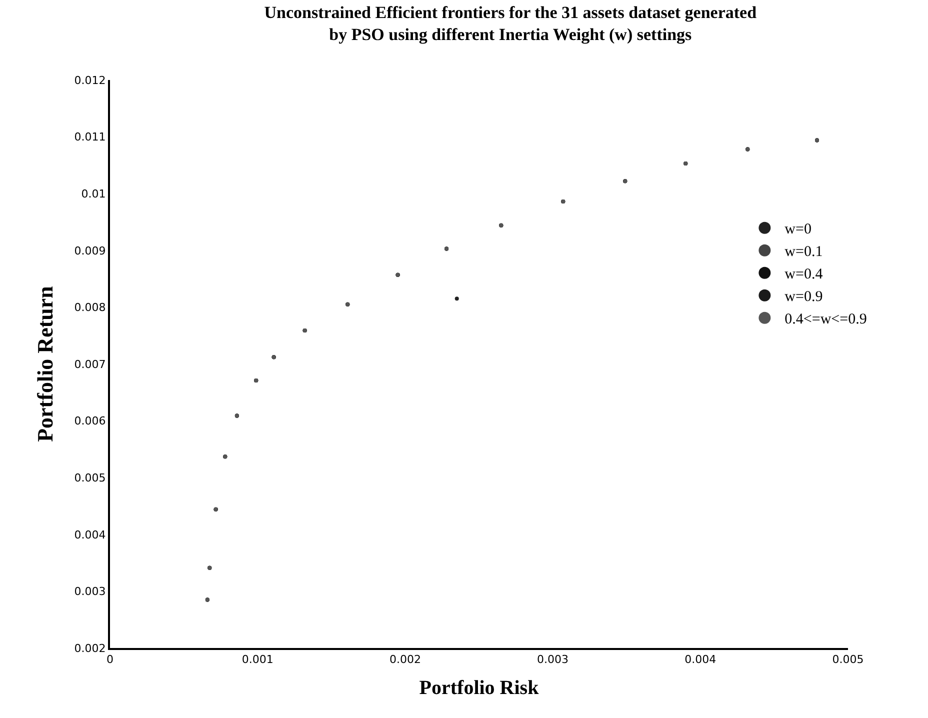 The image size is (928, 718). I want to click on y-tick-label: 0.003, so click(90, 591).